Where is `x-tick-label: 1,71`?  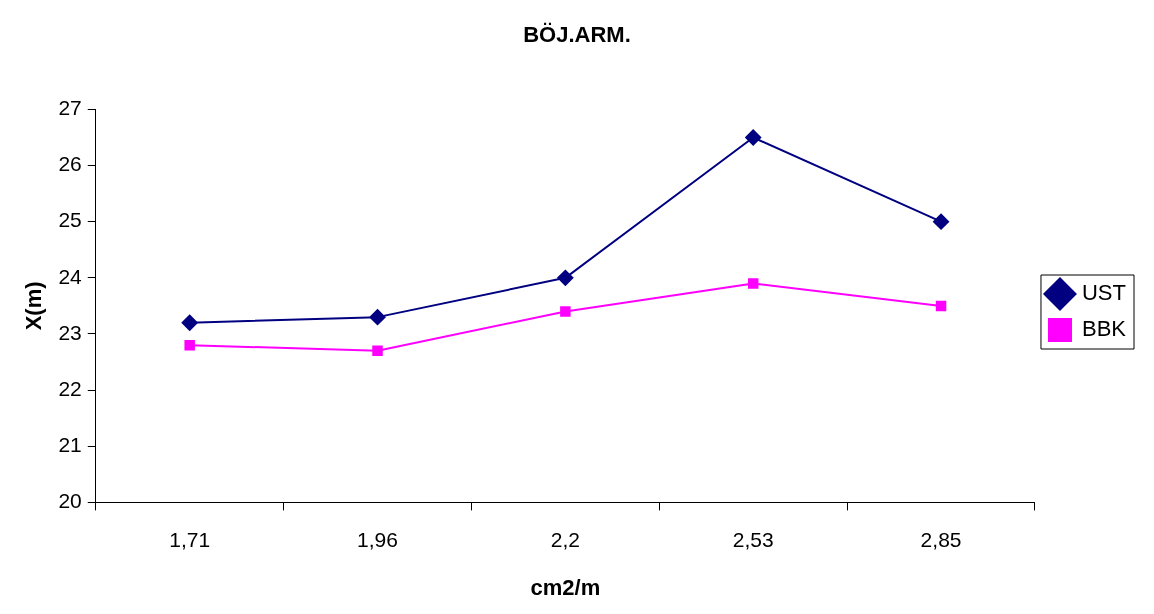 x-tick-label: 1,71 is located at coordinates (190, 539).